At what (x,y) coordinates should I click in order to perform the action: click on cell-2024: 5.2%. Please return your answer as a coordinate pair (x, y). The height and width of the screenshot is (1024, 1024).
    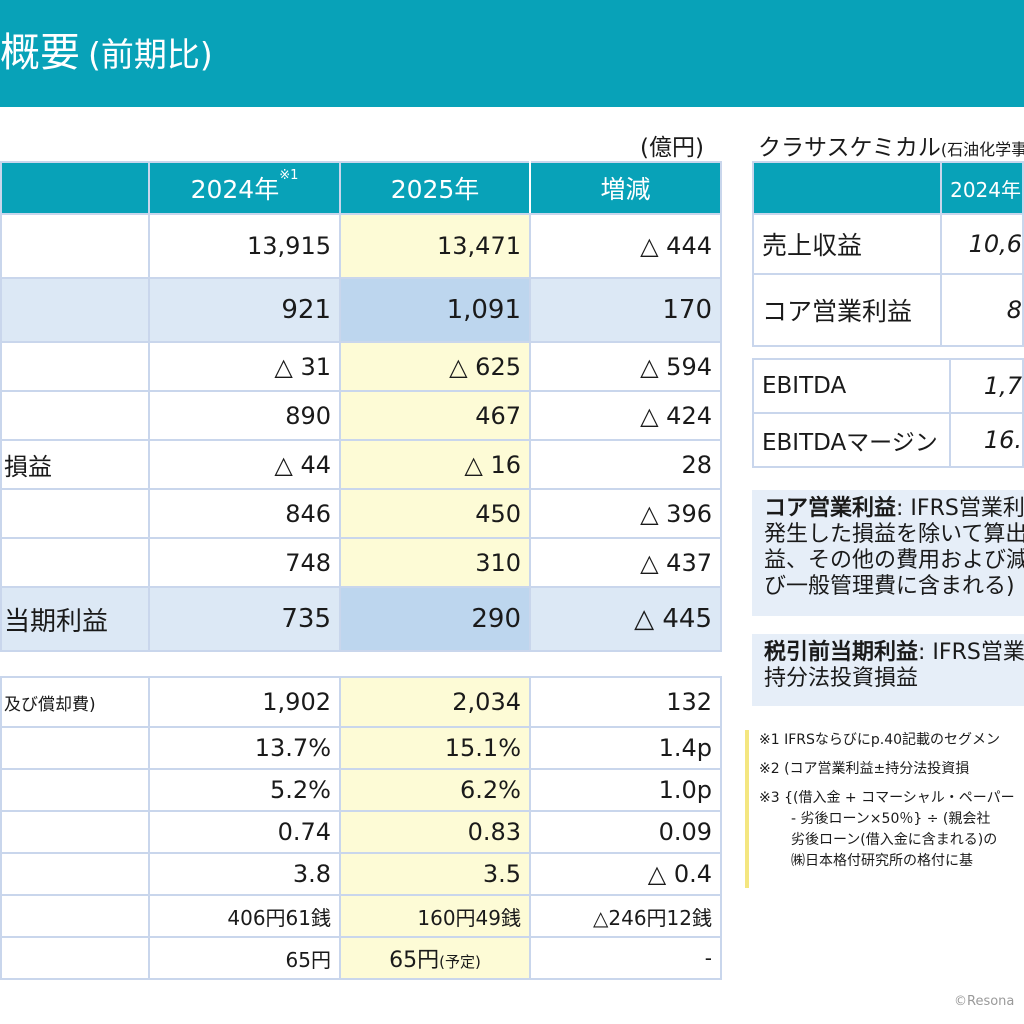
    Looking at the image, I should click on (244, 790).